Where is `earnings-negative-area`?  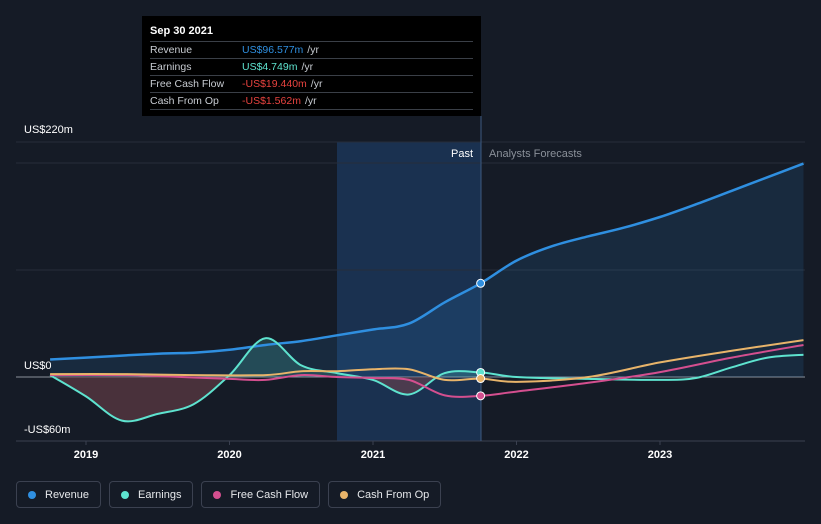
earnings-negative-area is located at coordinates (265, 399).